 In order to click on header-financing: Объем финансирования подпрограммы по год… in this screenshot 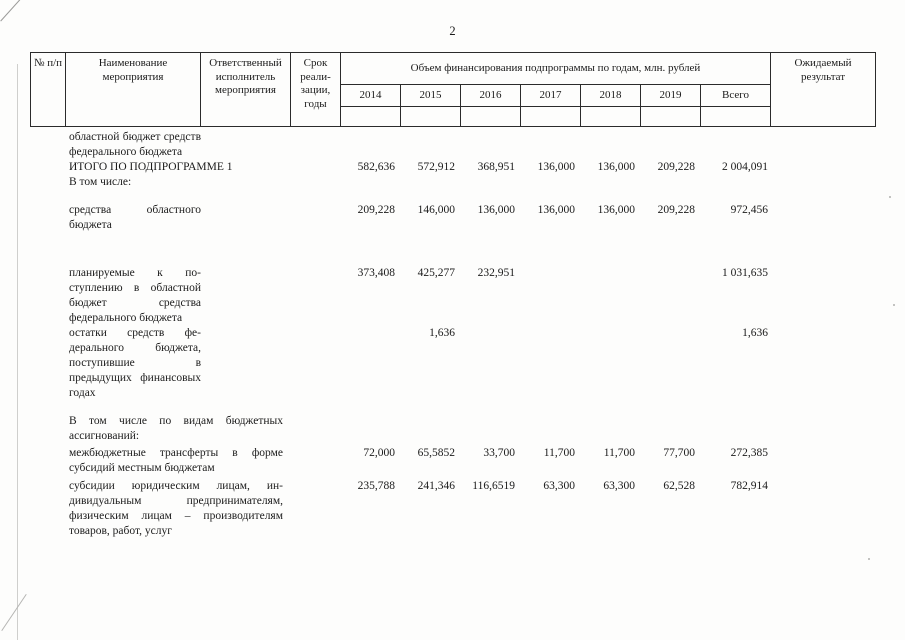, I will do `click(556, 69)`.